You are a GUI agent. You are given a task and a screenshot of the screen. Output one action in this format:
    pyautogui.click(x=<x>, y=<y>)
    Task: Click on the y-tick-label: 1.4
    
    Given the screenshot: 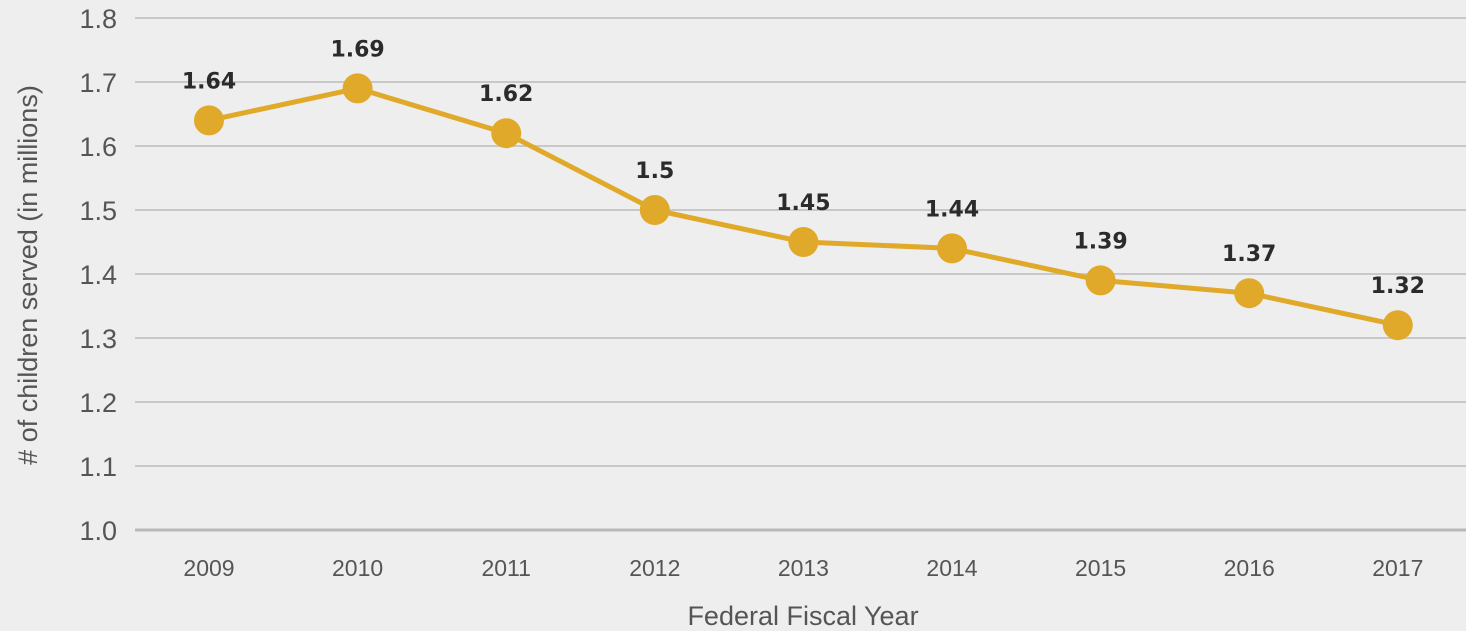 What is the action you would take?
    pyautogui.click(x=98, y=275)
    